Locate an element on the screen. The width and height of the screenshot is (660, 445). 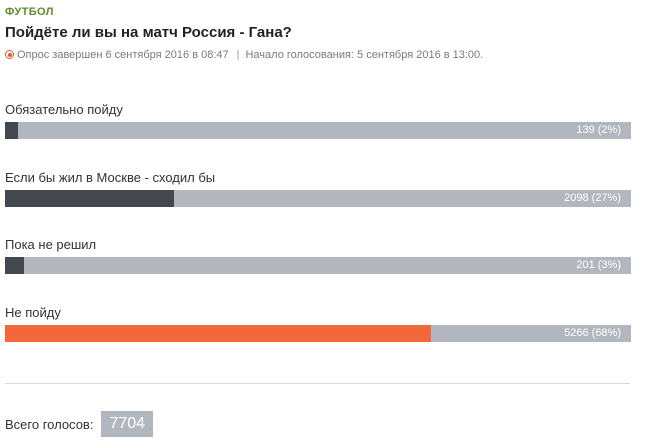
option-value: 201 (3%) is located at coordinates (598, 265).